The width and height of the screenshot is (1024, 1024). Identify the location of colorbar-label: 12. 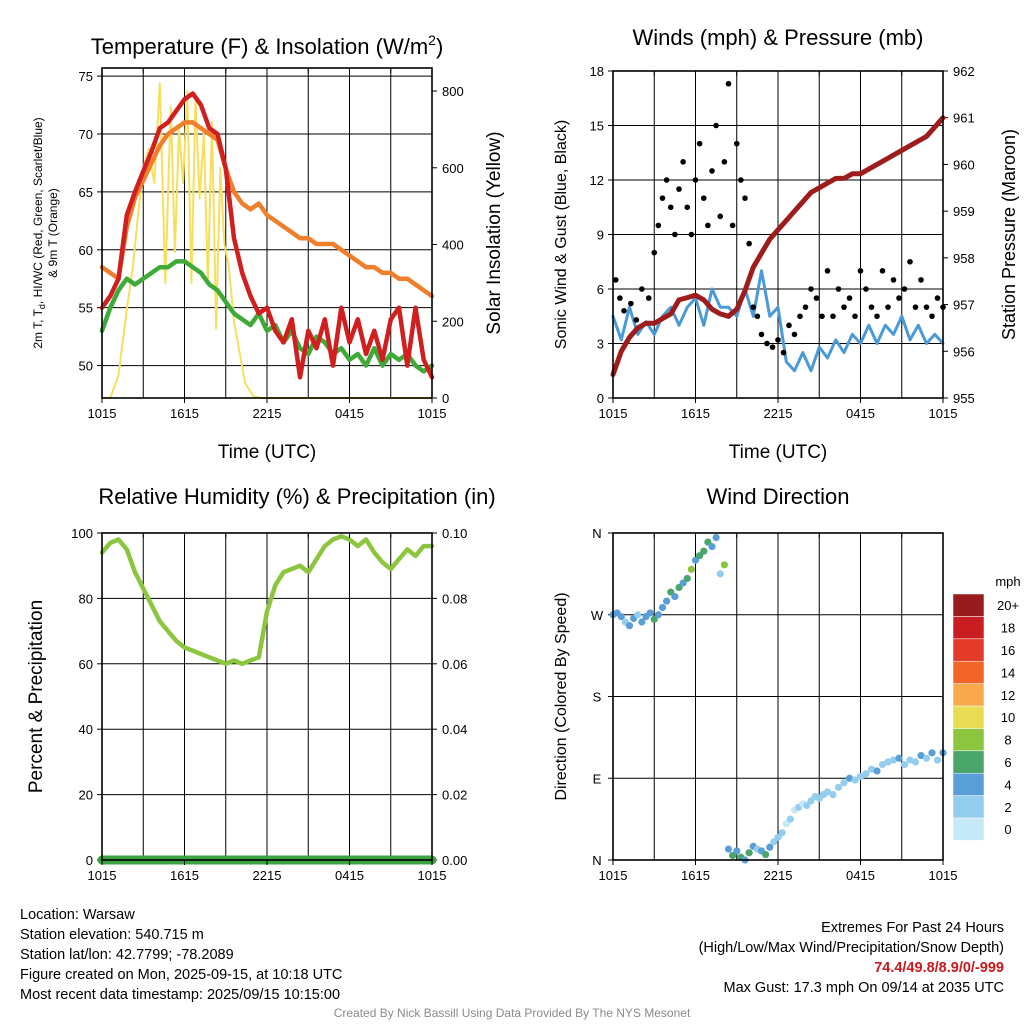
(1008, 695).